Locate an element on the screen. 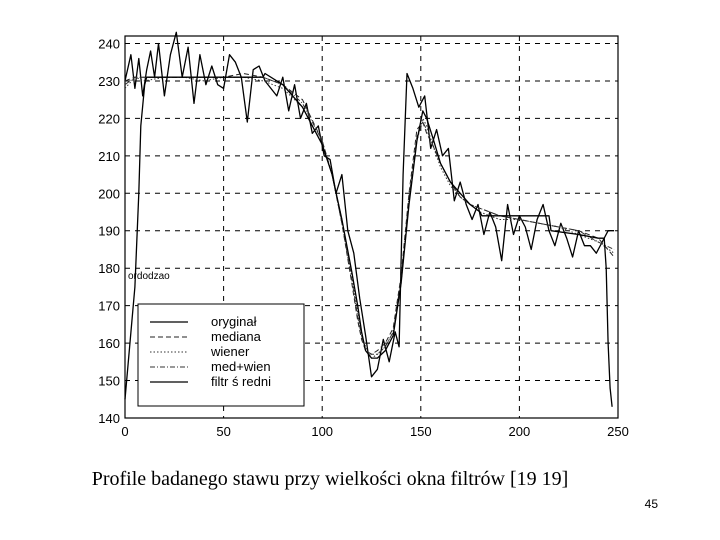 The image size is (720, 540). x-tick-label: 0 is located at coordinates (124, 431).